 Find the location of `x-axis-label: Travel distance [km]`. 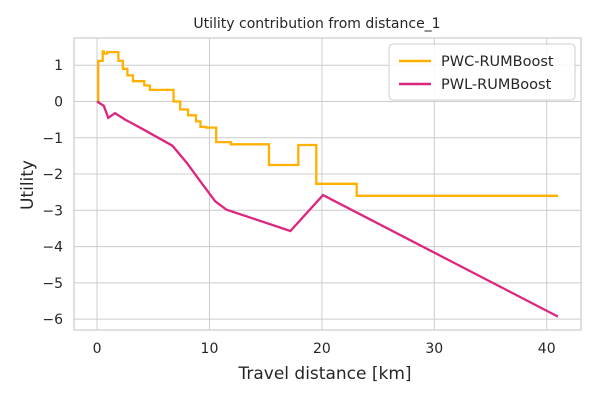

x-axis-label: Travel distance [km] is located at coordinates (324, 374).